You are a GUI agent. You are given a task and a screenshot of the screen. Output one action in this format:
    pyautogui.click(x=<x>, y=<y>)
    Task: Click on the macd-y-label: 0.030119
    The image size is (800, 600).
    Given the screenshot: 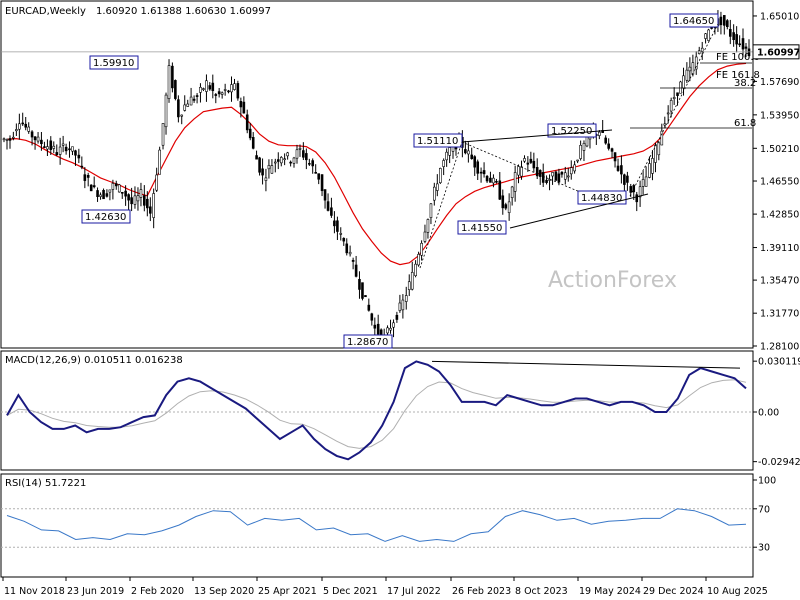 What is the action you would take?
    pyautogui.click(x=779, y=362)
    